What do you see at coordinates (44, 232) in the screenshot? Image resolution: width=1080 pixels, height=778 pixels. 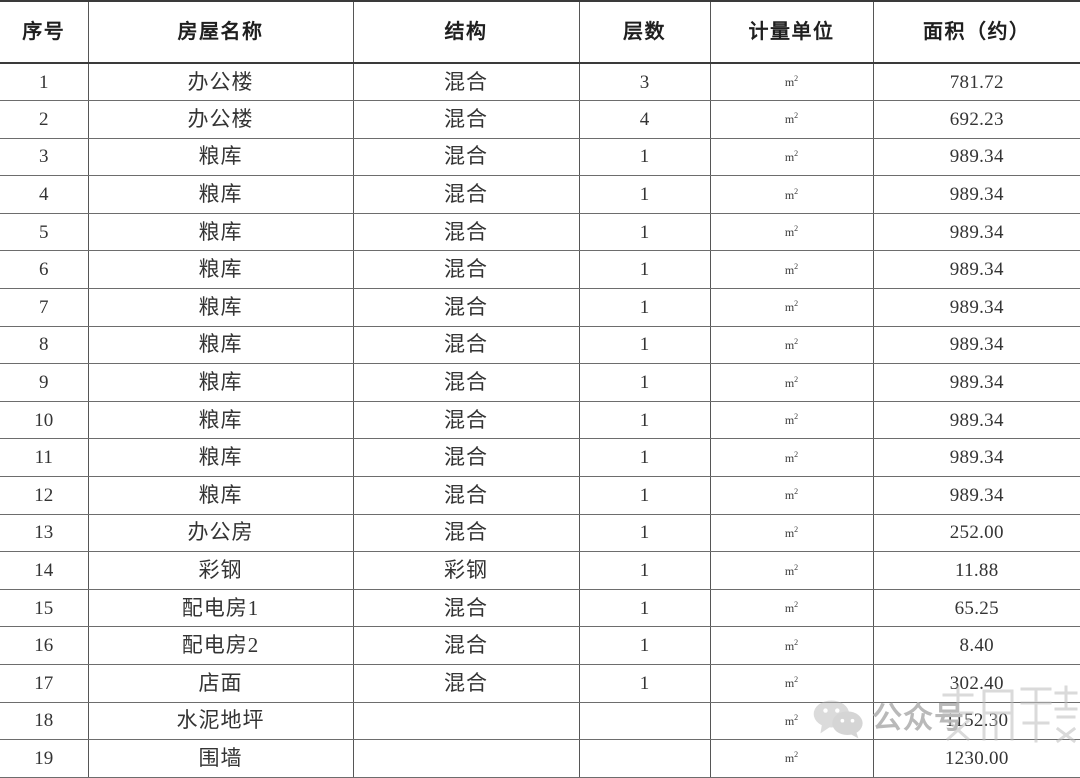 I see `cell-sequence-value: 5` at bounding box center [44, 232].